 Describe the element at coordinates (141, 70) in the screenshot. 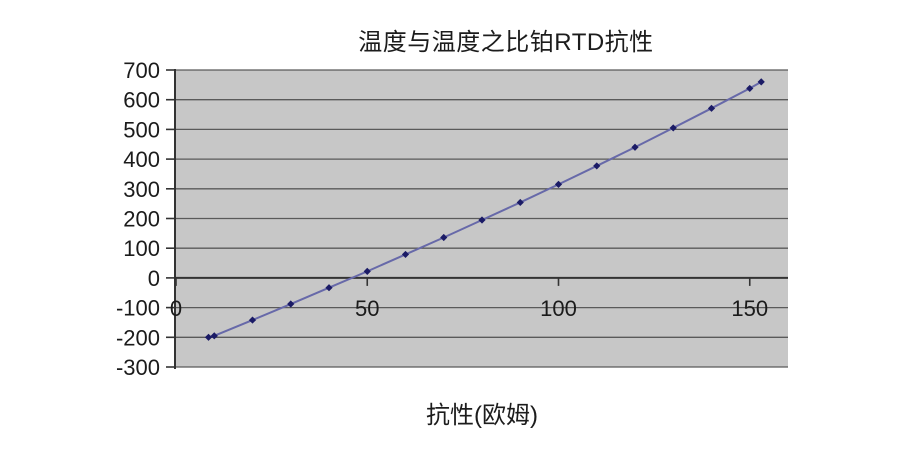

I see `y-tick-label: 700` at that location.